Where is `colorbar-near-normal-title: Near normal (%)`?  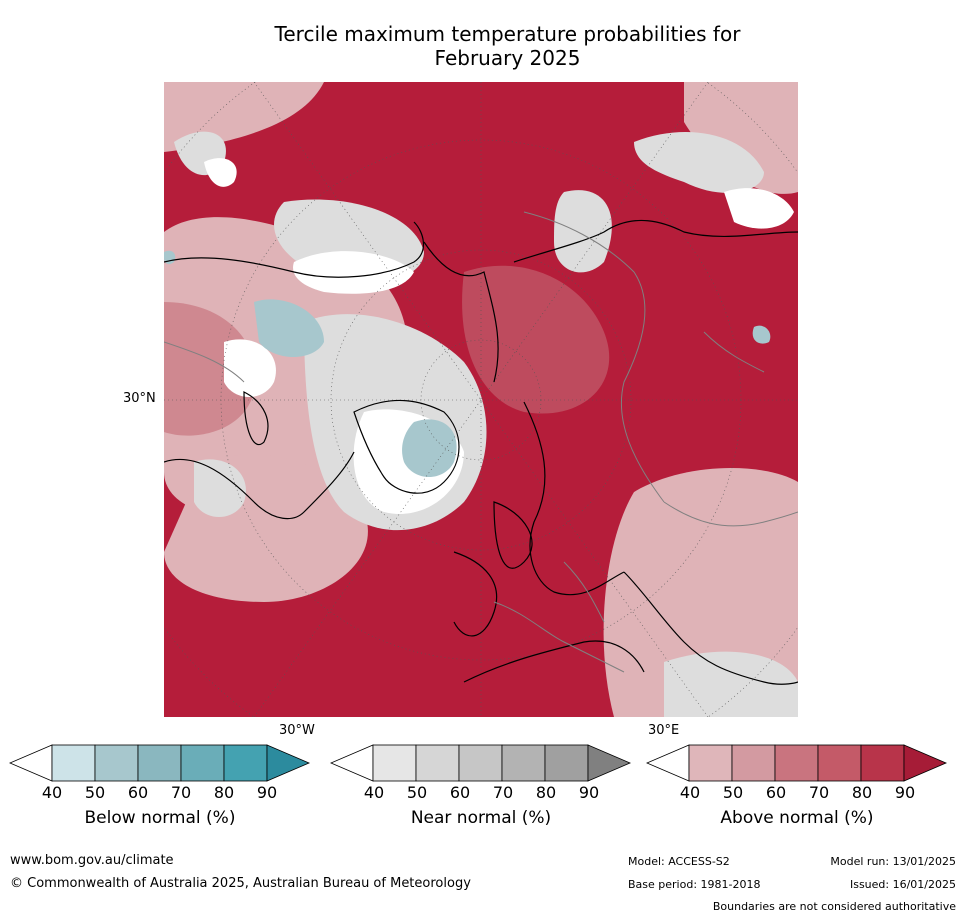
colorbar-near-normal-title: Near normal (%) is located at coordinates (481, 818).